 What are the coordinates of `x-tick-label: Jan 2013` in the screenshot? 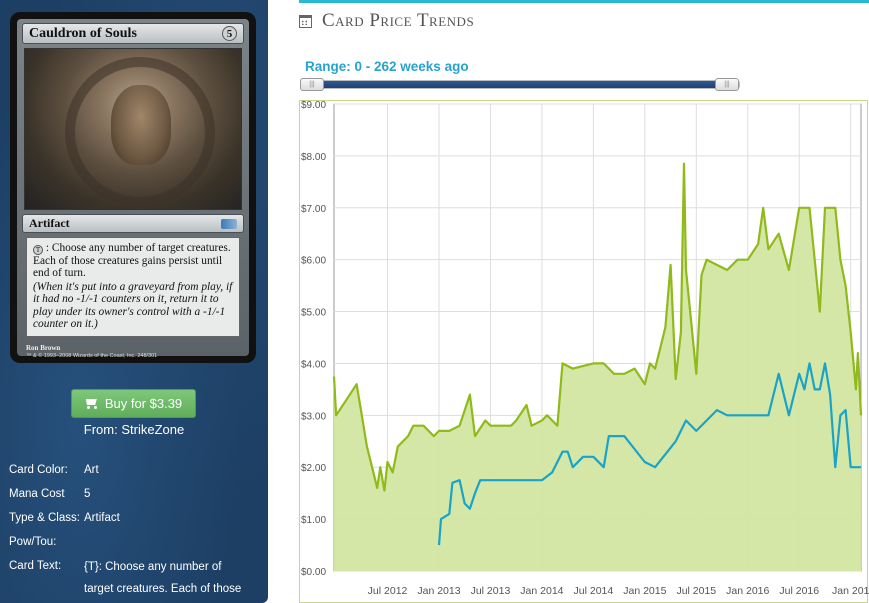 It's located at (438, 591).